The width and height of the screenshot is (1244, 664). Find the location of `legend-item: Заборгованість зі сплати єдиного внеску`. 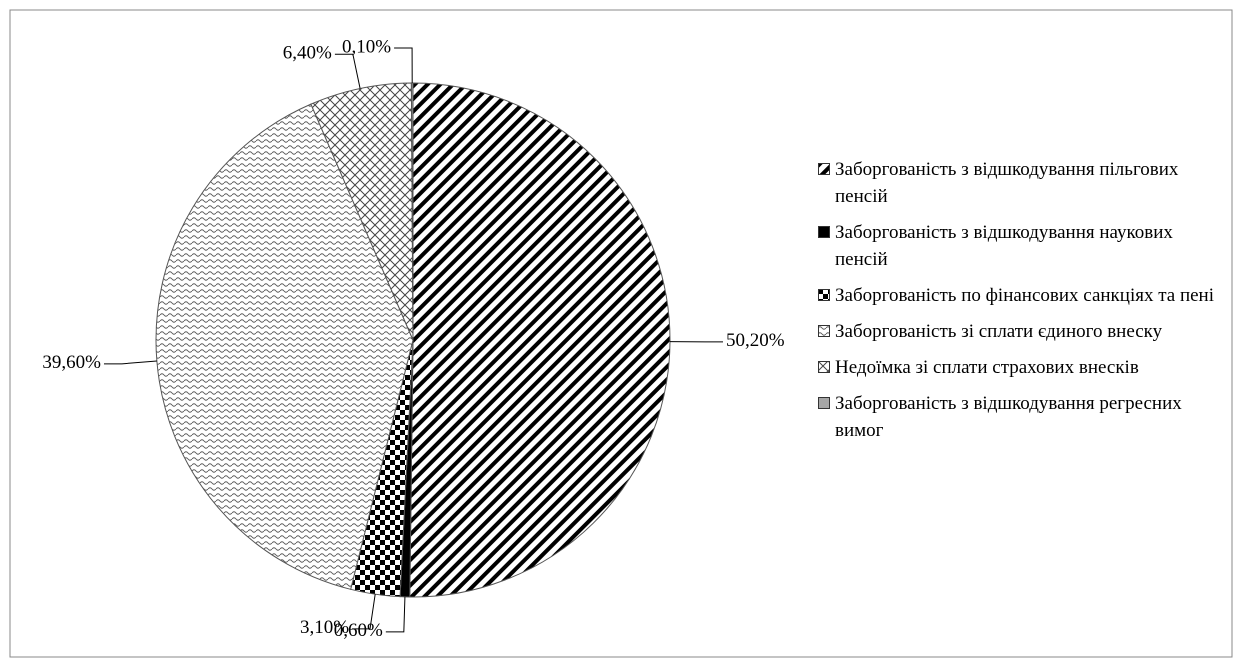

legend-item: Заборгованість зі сплати єдиного внеску is located at coordinates (1023, 331).